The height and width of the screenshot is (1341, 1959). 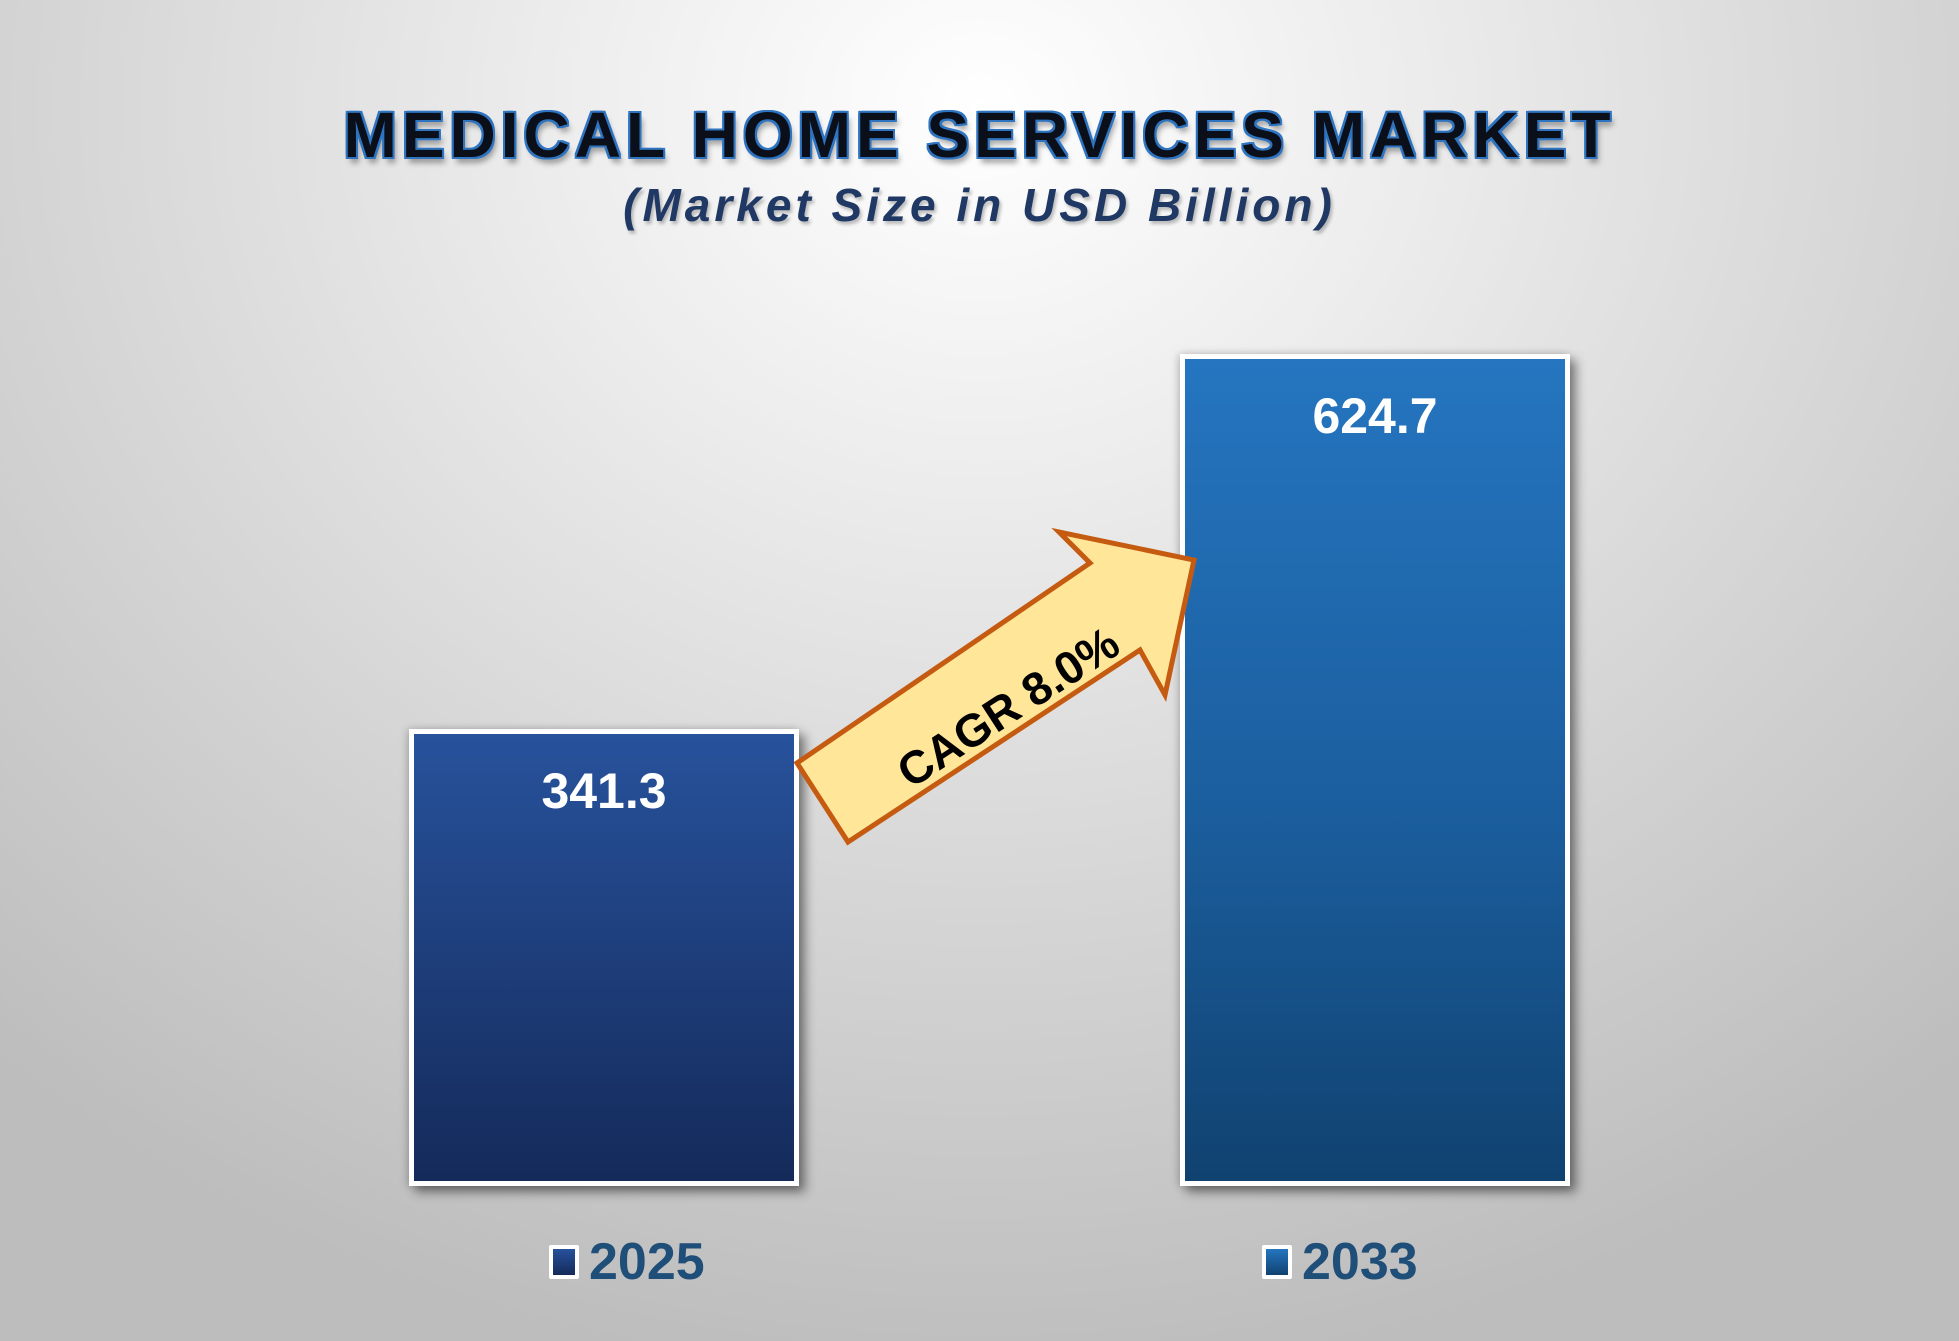 I want to click on chart-subtitle: (Market Size in USD Billion), so click(x=979, y=205).